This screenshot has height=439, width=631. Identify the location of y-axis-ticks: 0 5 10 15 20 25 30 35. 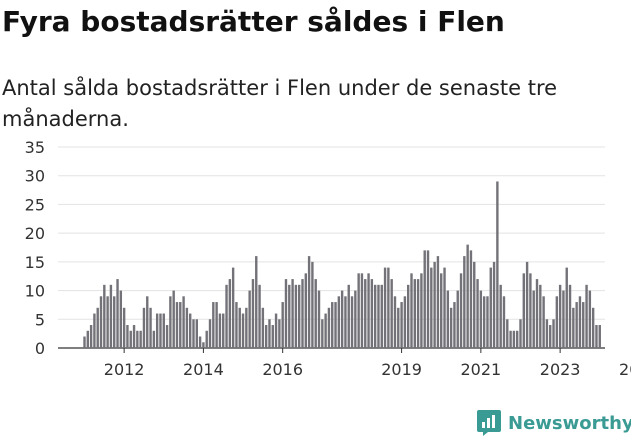
(35, 248).